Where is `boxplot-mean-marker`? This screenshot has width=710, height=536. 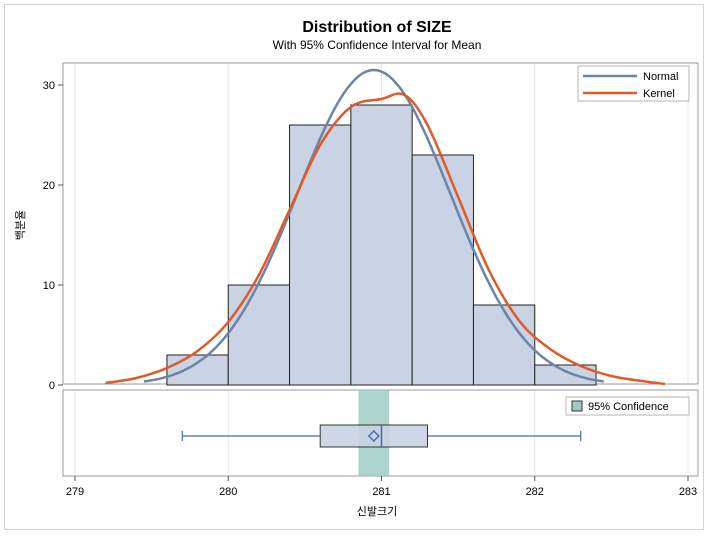 boxplot-mean-marker is located at coordinates (373, 436).